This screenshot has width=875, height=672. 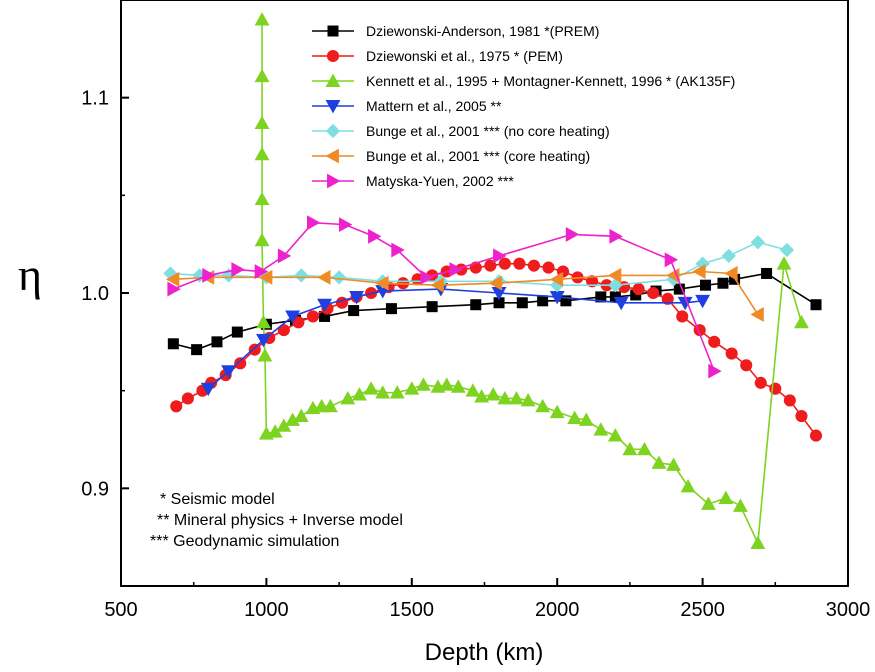 What do you see at coordinates (333, 80) in the screenshot?
I see `legend-marker` at bounding box center [333, 80].